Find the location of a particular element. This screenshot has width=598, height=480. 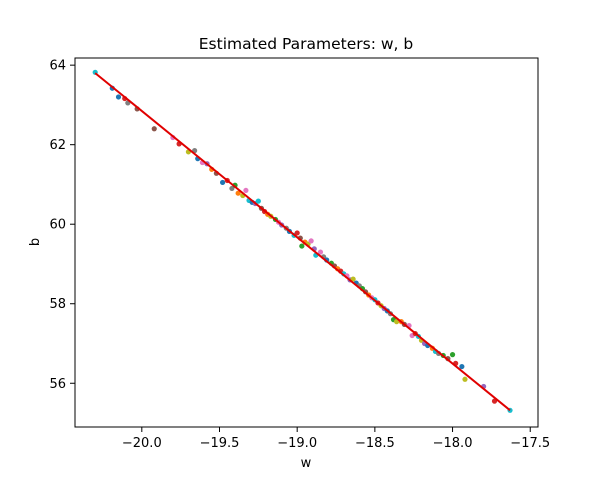

chart-title: Estimated Parameters: w, b is located at coordinates (306, 44).